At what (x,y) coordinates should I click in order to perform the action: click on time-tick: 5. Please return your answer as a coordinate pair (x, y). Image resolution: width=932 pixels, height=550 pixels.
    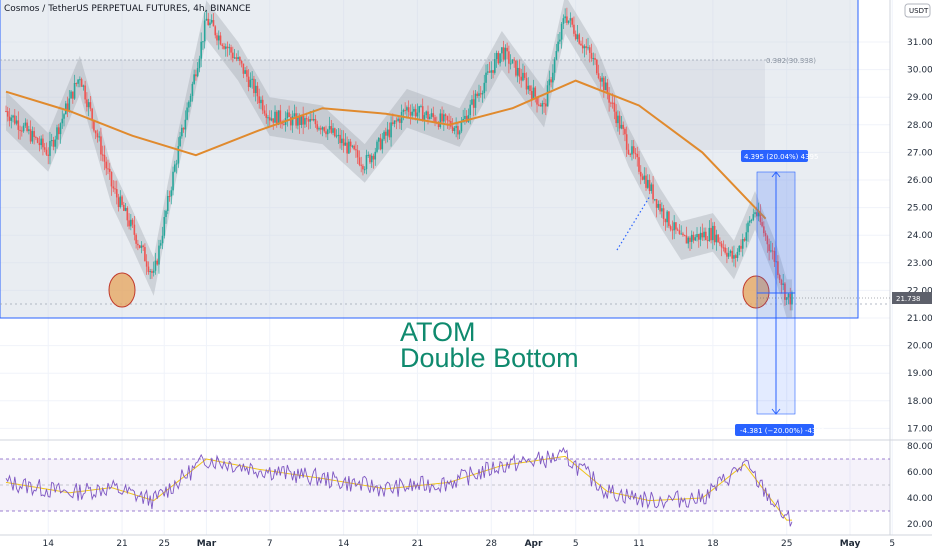
    Looking at the image, I should click on (892, 544).